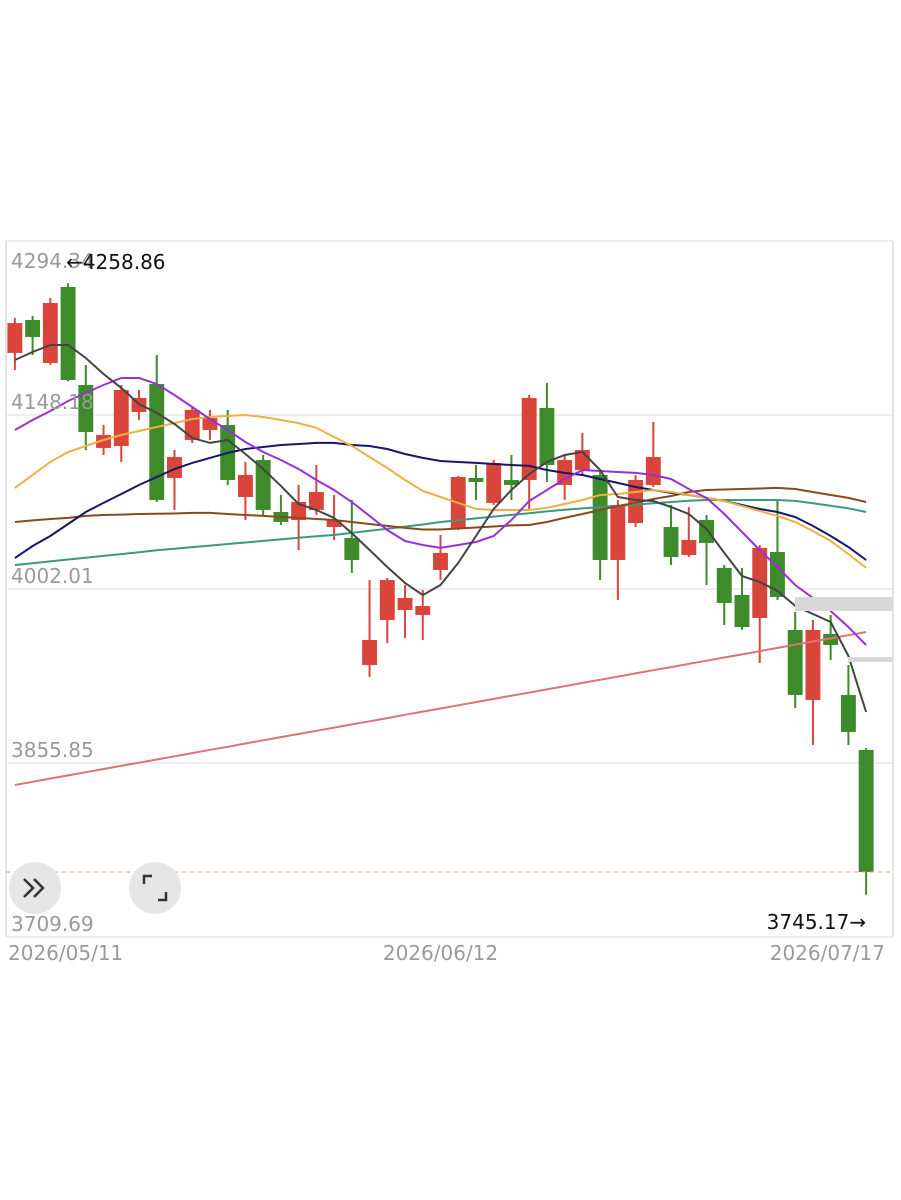 This screenshot has height=1200, width=901. I want to click on x-tick-label: 2026/06/12, so click(440, 953).